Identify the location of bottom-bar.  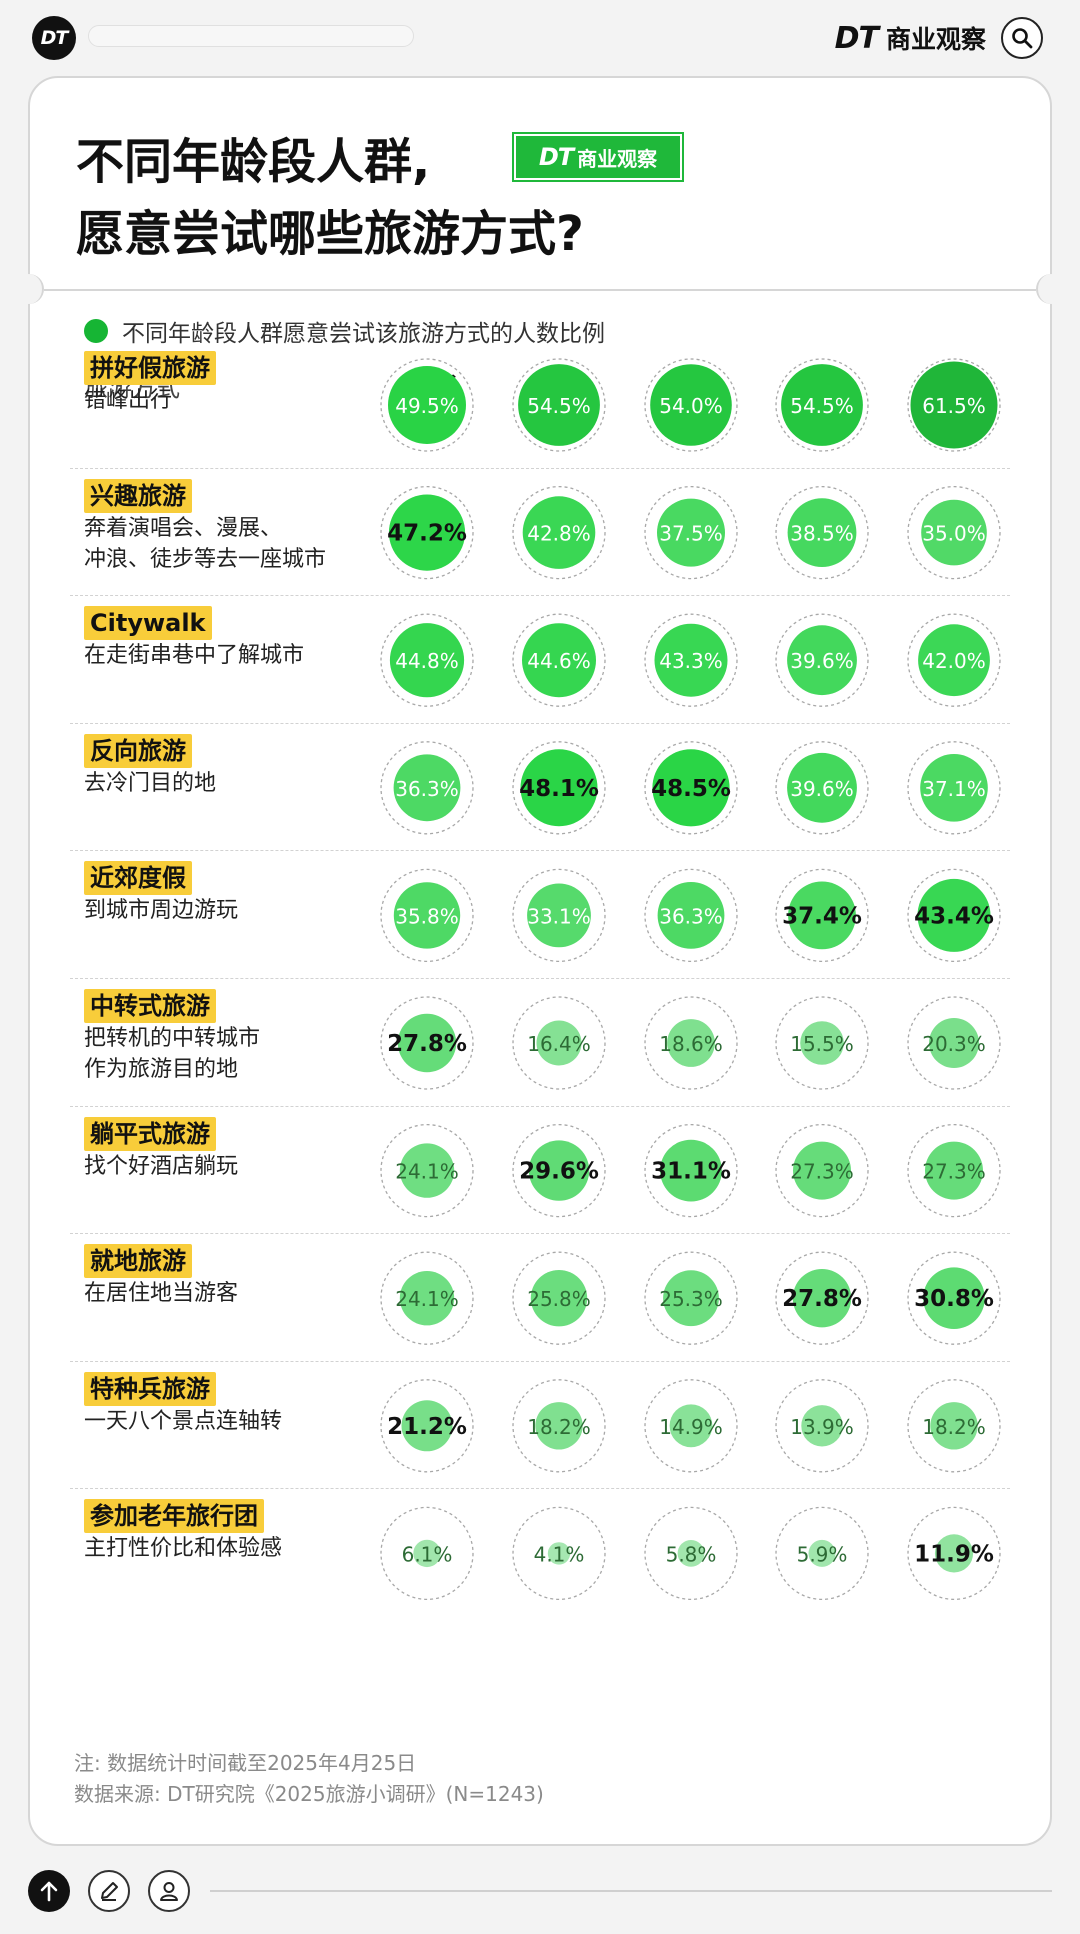
(540, 1897).